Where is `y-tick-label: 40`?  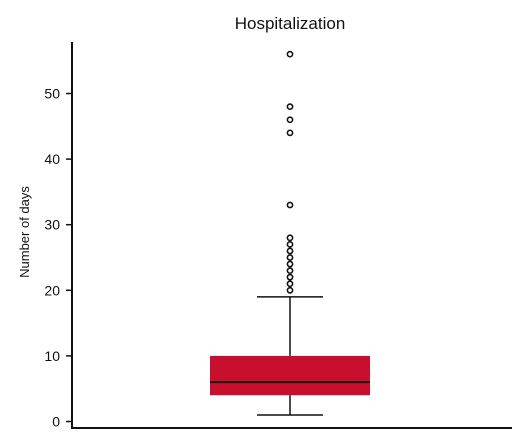
y-tick-label: 40 is located at coordinates (52, 159).